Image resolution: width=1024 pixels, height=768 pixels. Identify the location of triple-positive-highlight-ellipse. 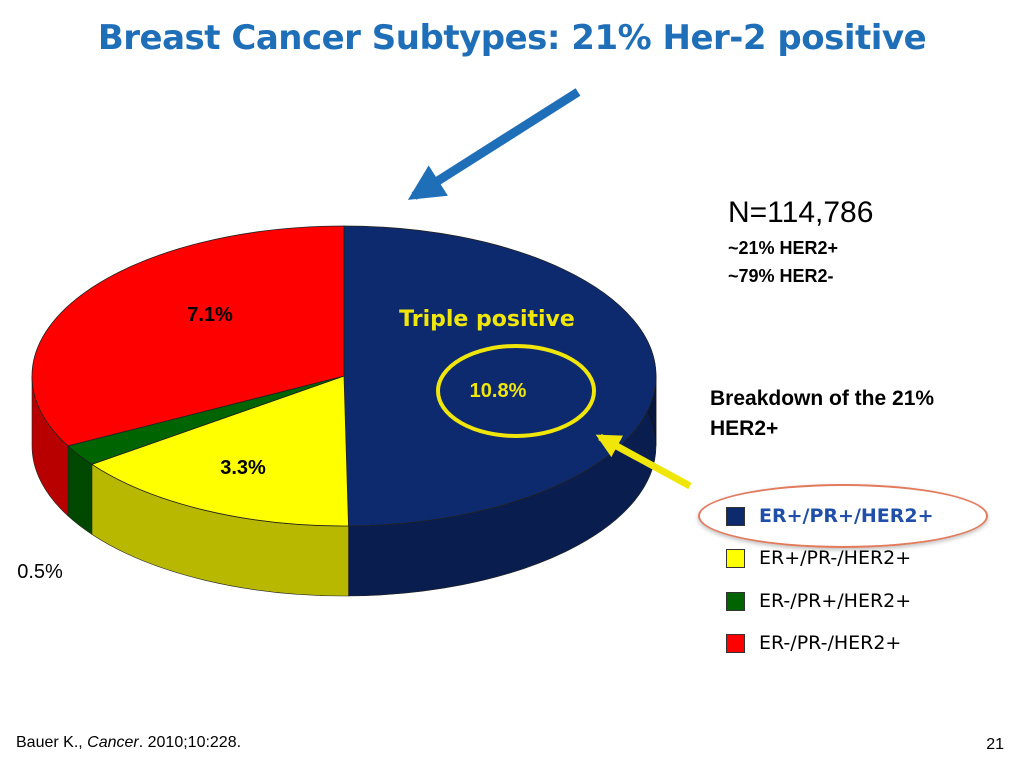
(516, 391).